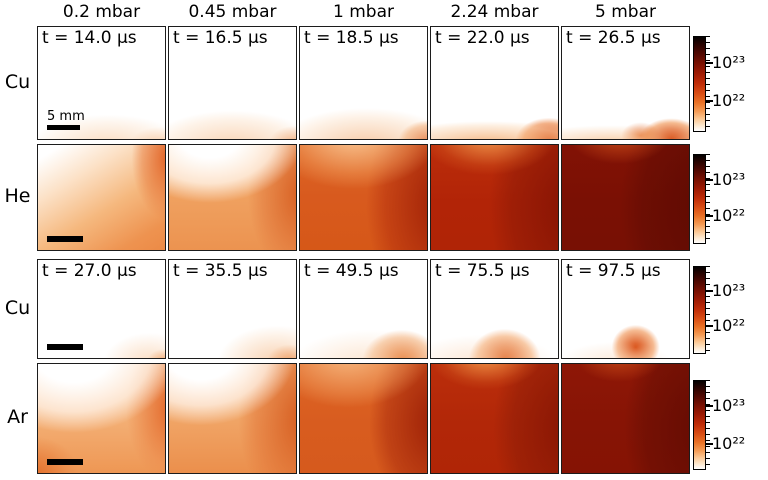 The image size is (768, 480). I want to click on panel-row1-col1: t = 14.0 µs 5 mm, so click(101, 83).